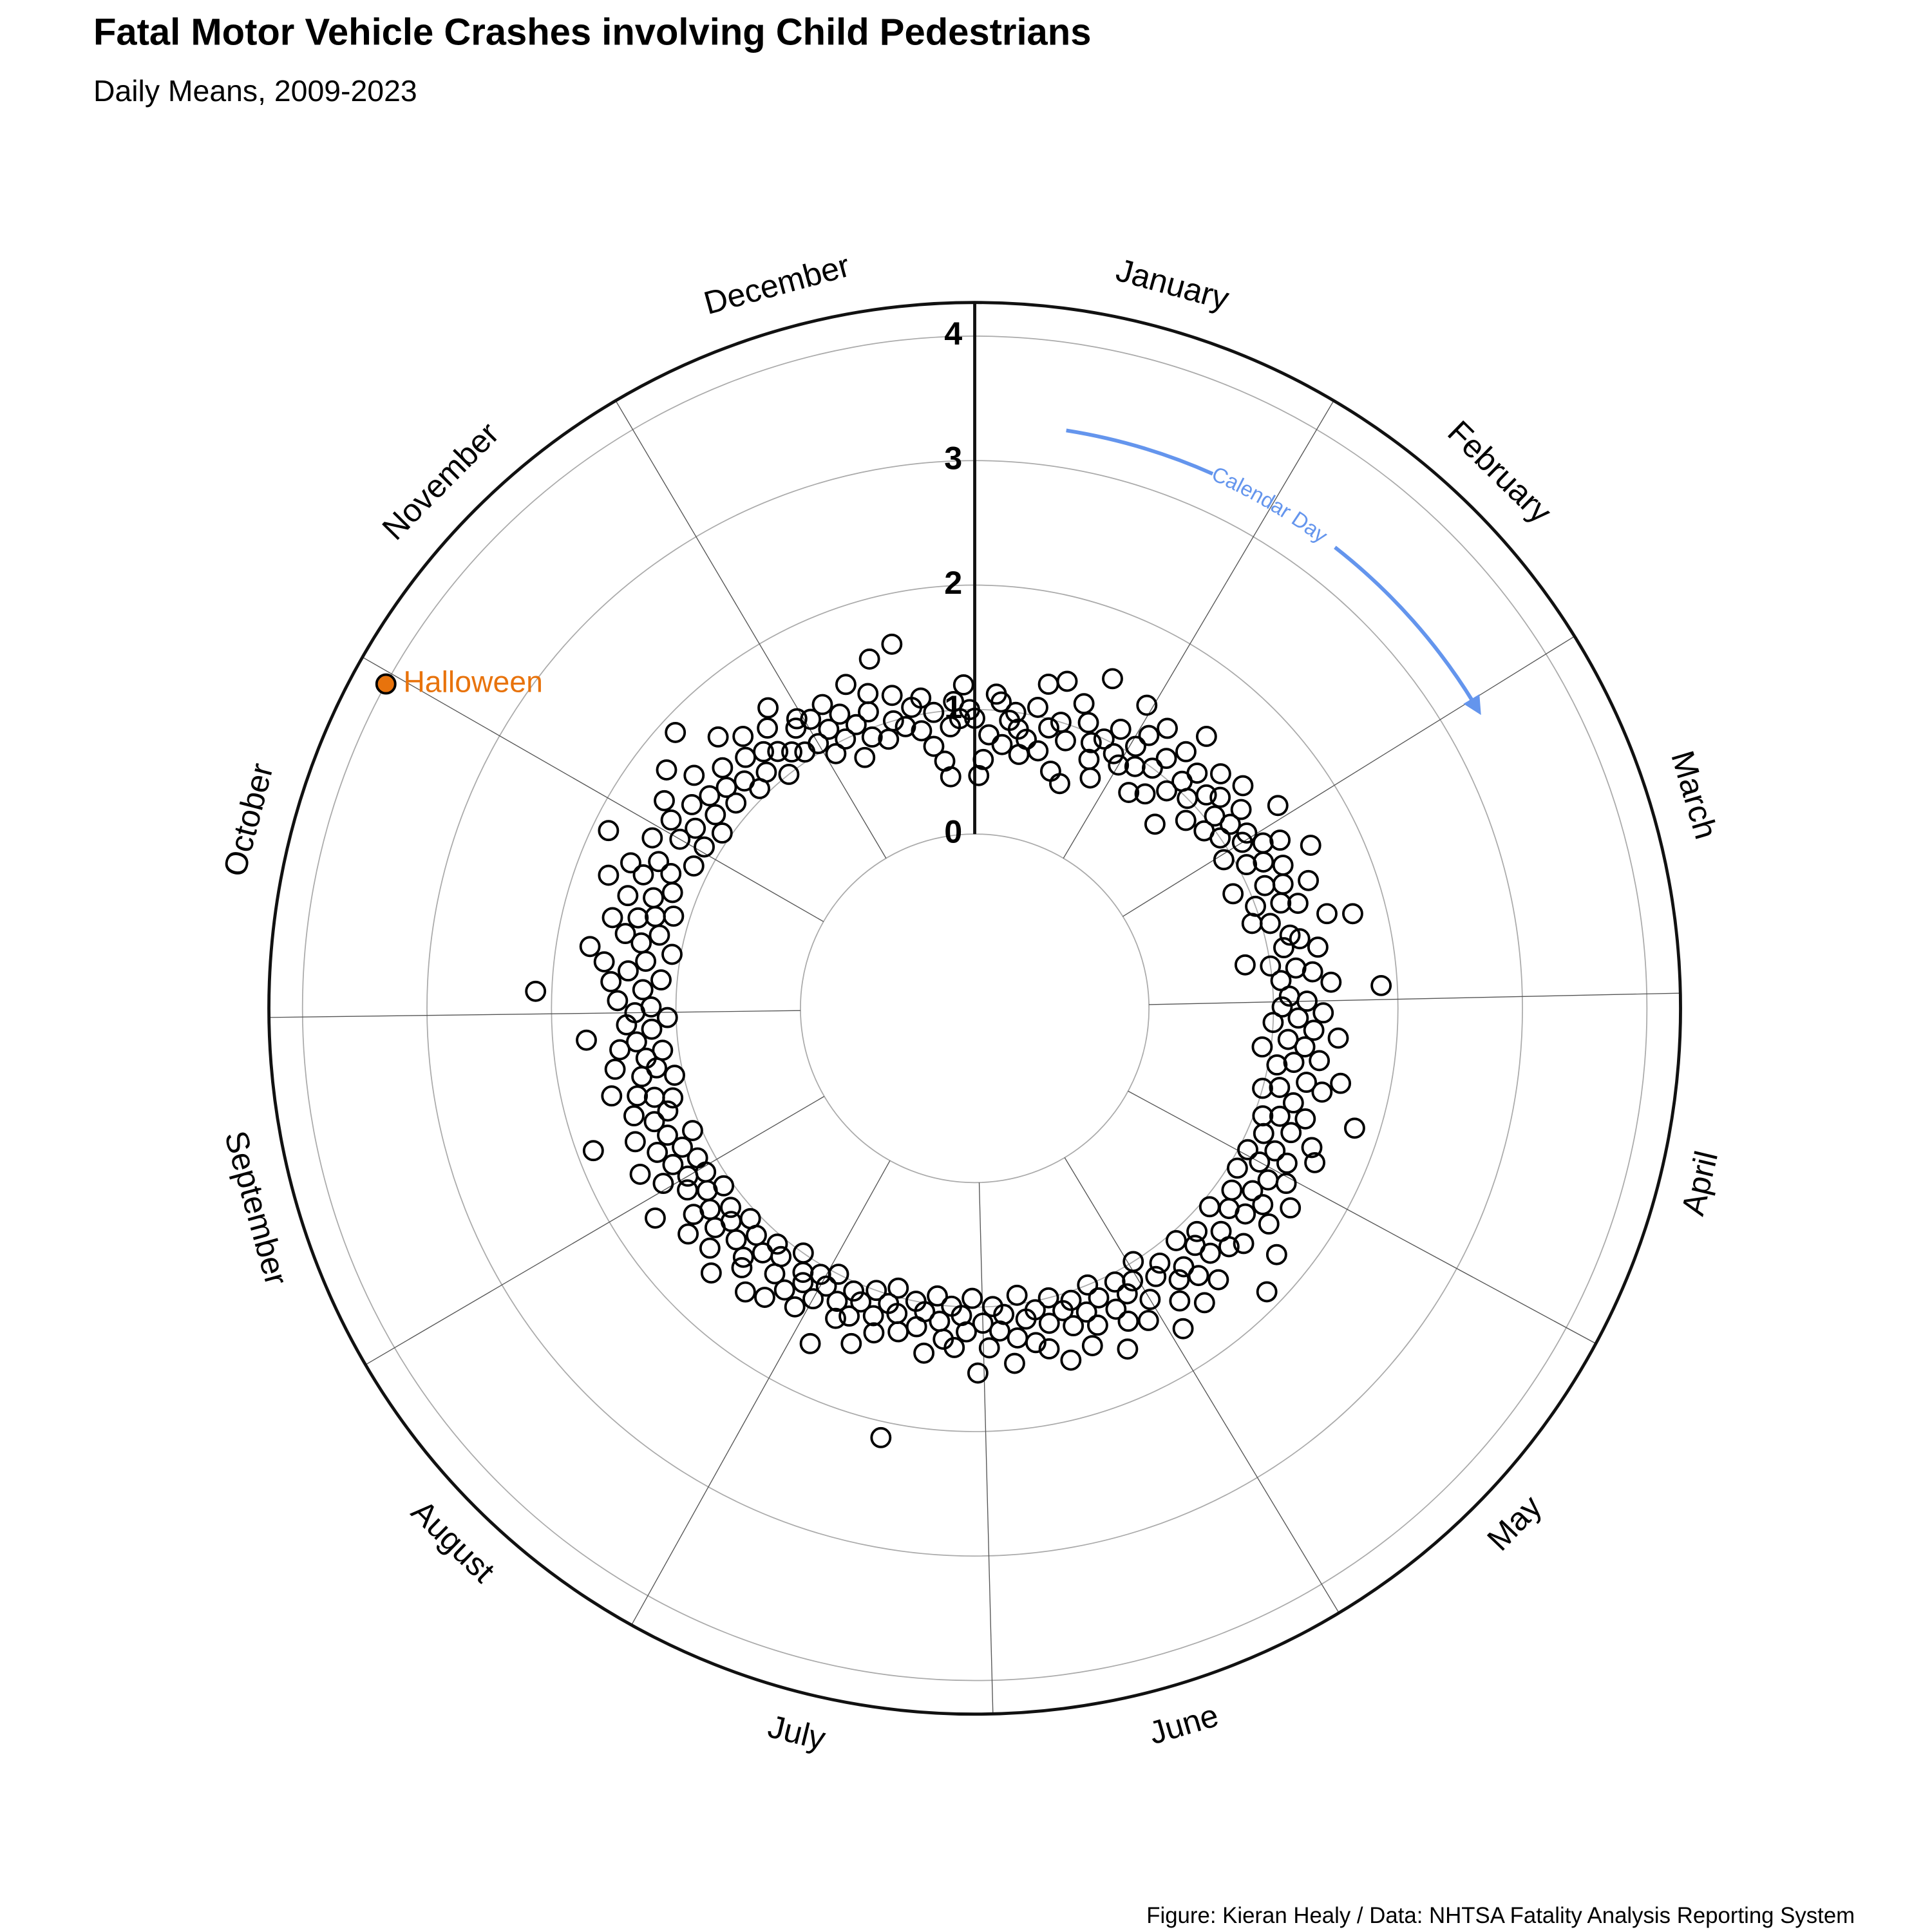  I want to click on chart-subtitle: Daily Means, 2009-2023, so click(255, 91).